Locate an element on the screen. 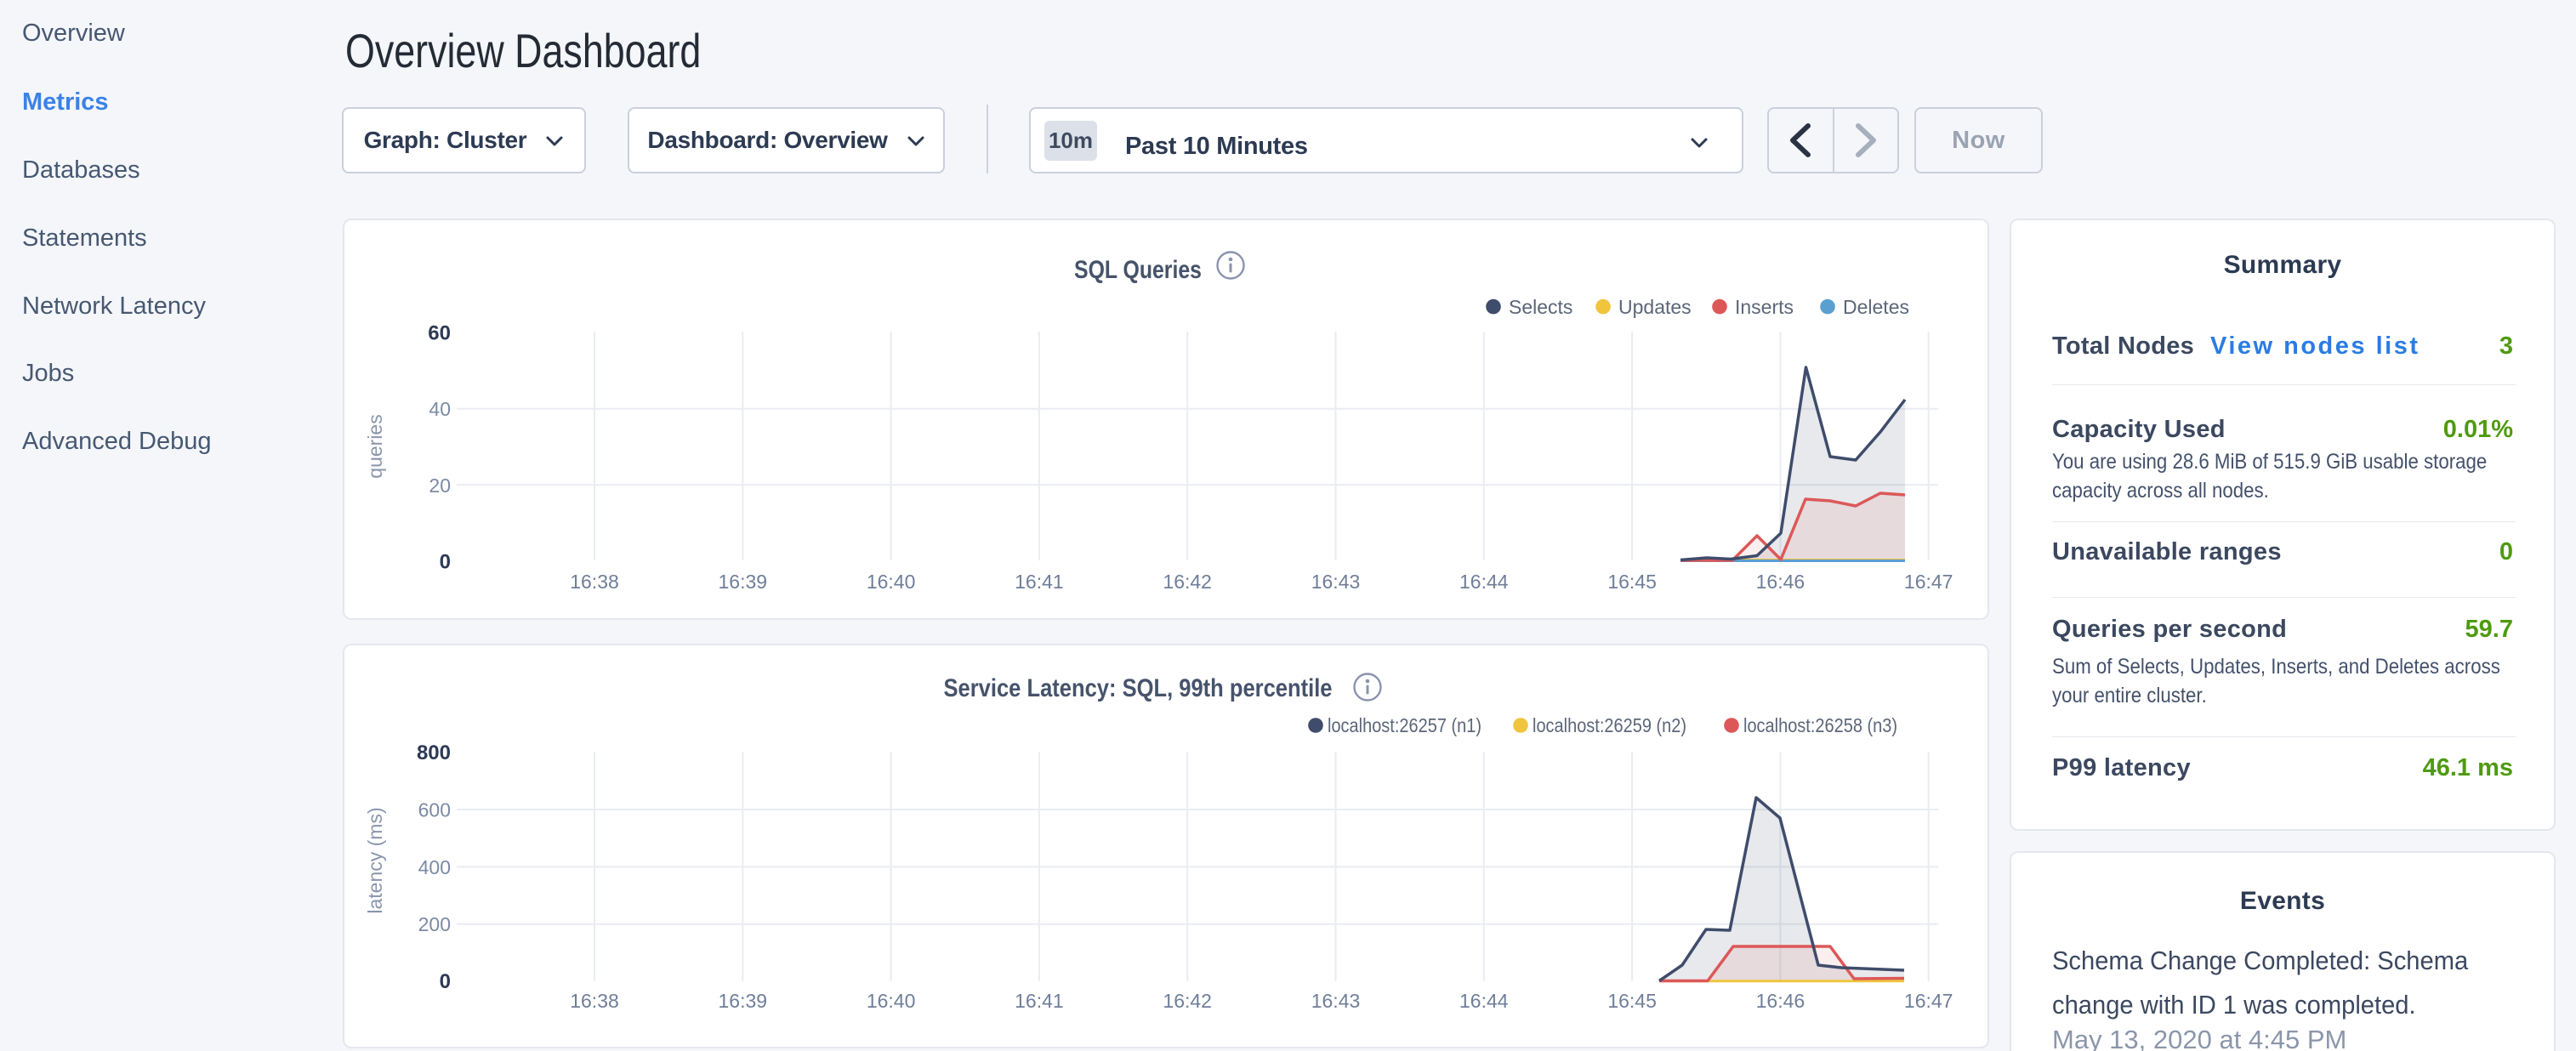  svg-text: Updates is located at coordinates (1655, 307).